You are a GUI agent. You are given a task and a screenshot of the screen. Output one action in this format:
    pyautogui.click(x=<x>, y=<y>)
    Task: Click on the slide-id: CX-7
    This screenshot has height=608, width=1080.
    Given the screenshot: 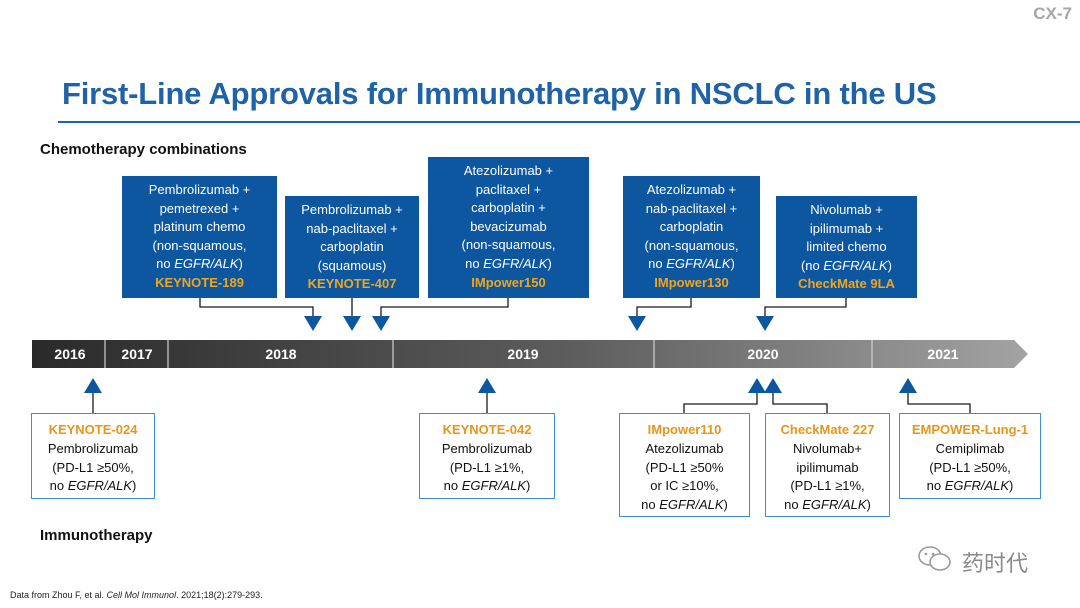 What is the action you would take?
    pyautogui.click(x=1052, y=13)
    